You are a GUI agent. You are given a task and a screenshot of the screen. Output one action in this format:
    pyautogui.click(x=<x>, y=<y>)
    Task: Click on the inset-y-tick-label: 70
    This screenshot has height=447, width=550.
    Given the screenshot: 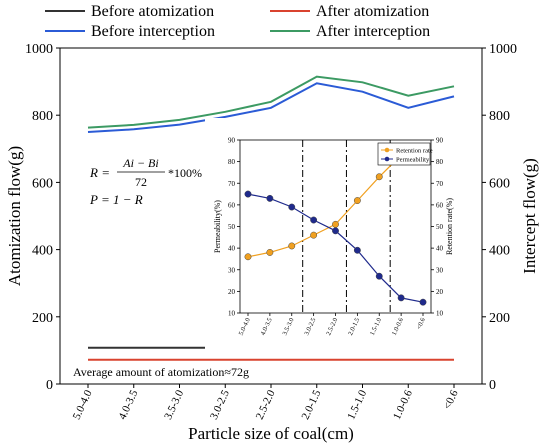 What is the action you would take?
    pyautogui.click(x=232, y=184)
    